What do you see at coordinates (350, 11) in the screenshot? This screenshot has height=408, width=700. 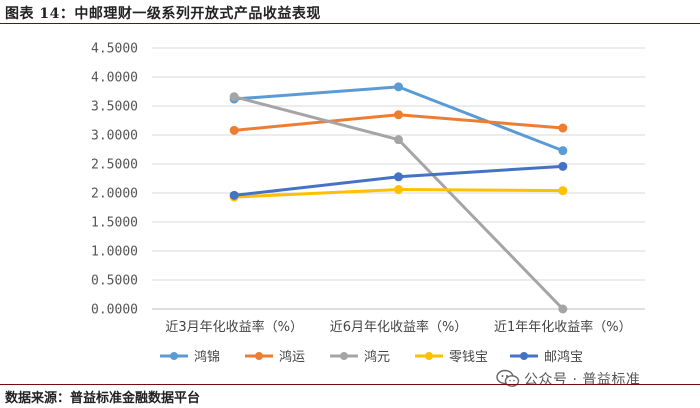 I see `title-bar: 图表 14：中邮理财一级系列开放式产品收益表现` at bounding box center [350, 11].